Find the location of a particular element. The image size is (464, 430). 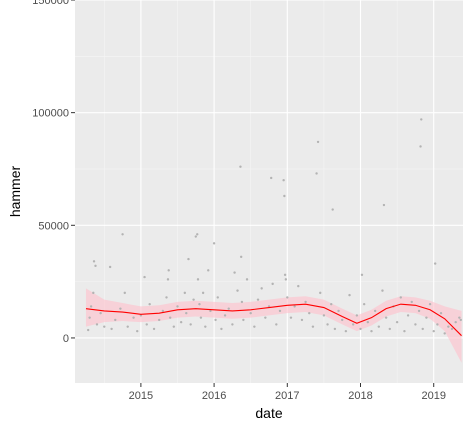

x-axis-ticks: 2015 2016 2017 2018 2019 is located at coordinates (287, 392).